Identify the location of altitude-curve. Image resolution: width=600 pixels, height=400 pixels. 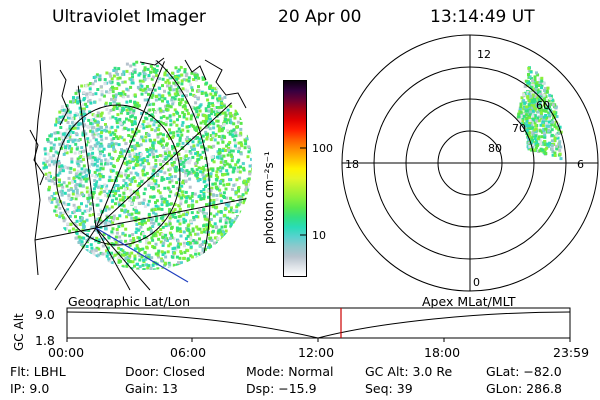
(318, 325).